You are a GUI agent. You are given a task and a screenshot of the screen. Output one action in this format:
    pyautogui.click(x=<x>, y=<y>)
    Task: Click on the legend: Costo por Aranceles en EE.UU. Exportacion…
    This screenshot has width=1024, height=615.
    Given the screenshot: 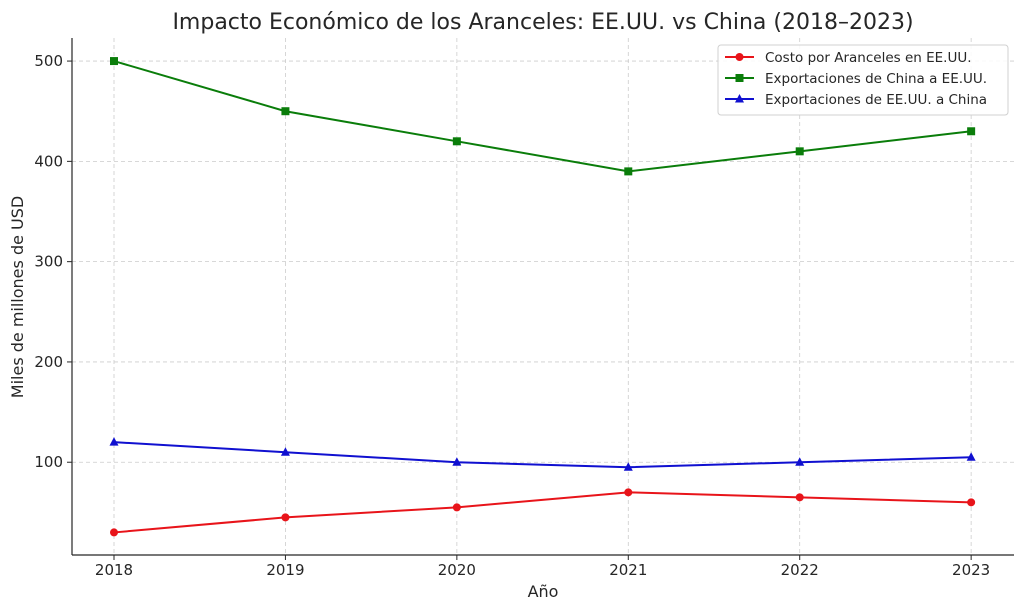 What is the action you would take?
    pyautogui.click(x=863, y=80)
    